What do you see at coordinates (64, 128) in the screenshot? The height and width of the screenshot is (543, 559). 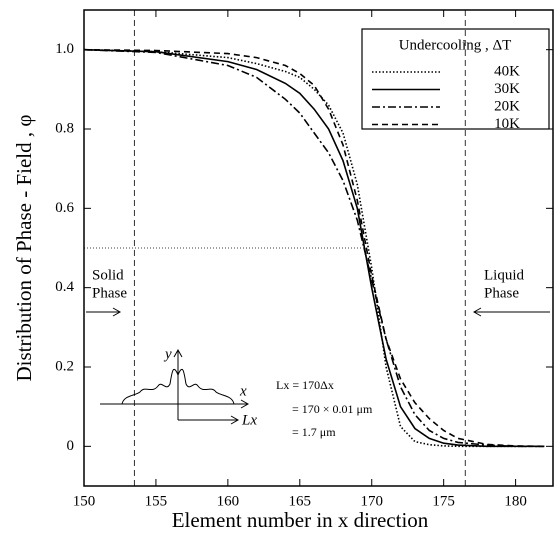 I see `y-tick-label: 0.8` at bounding box center [64, 128].